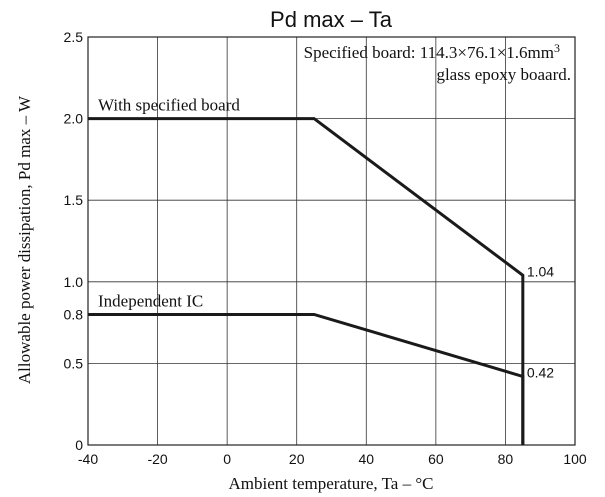 Image resolution: width=605 pixels, height=497 pixels. Describe the element at coordinates (227, 459) in the screenshot. I see `x-tick-label: 0` at that location.